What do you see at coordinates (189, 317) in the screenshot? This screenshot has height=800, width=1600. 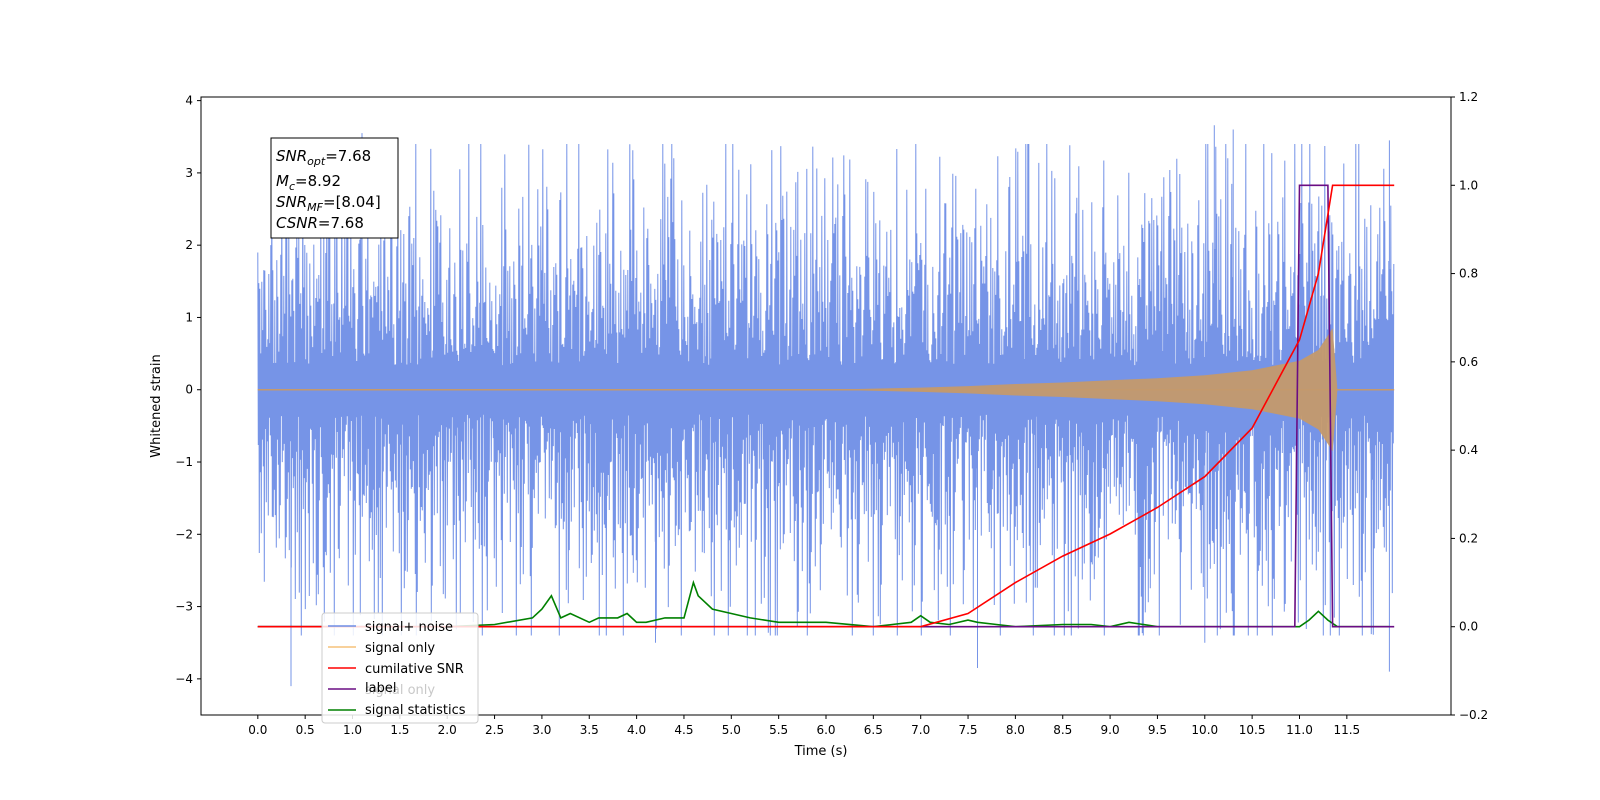 I see `y-tick-label: 1` at bounding box center [189, 317].